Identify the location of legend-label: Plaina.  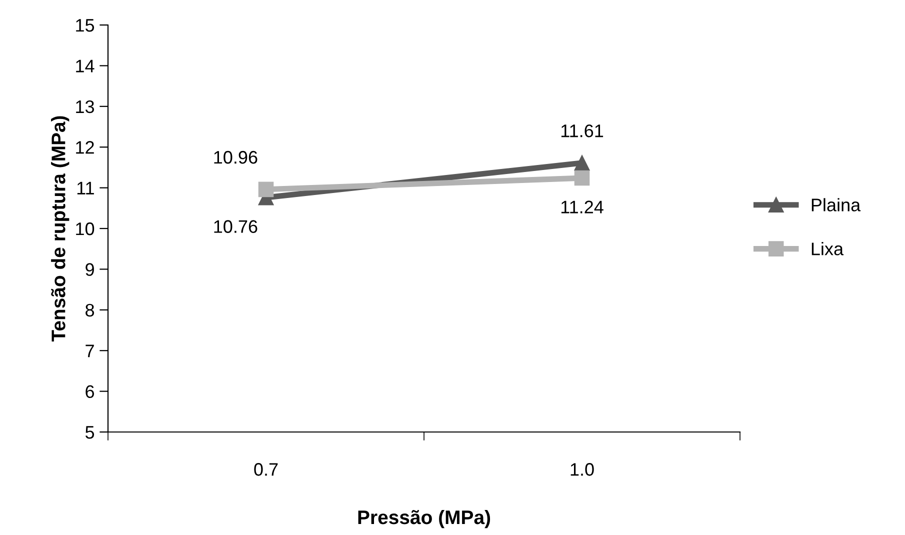
(836, 205).